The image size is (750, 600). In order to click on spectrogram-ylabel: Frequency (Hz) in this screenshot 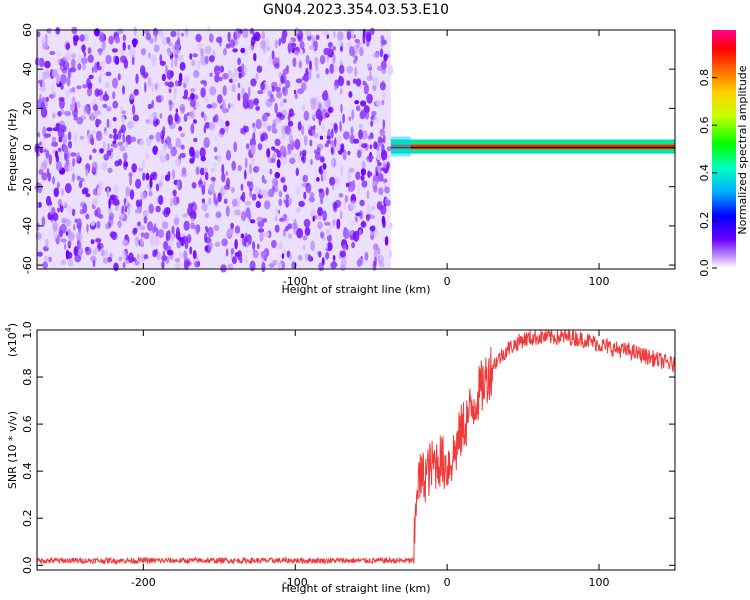, I will do `click(12, 150)`.